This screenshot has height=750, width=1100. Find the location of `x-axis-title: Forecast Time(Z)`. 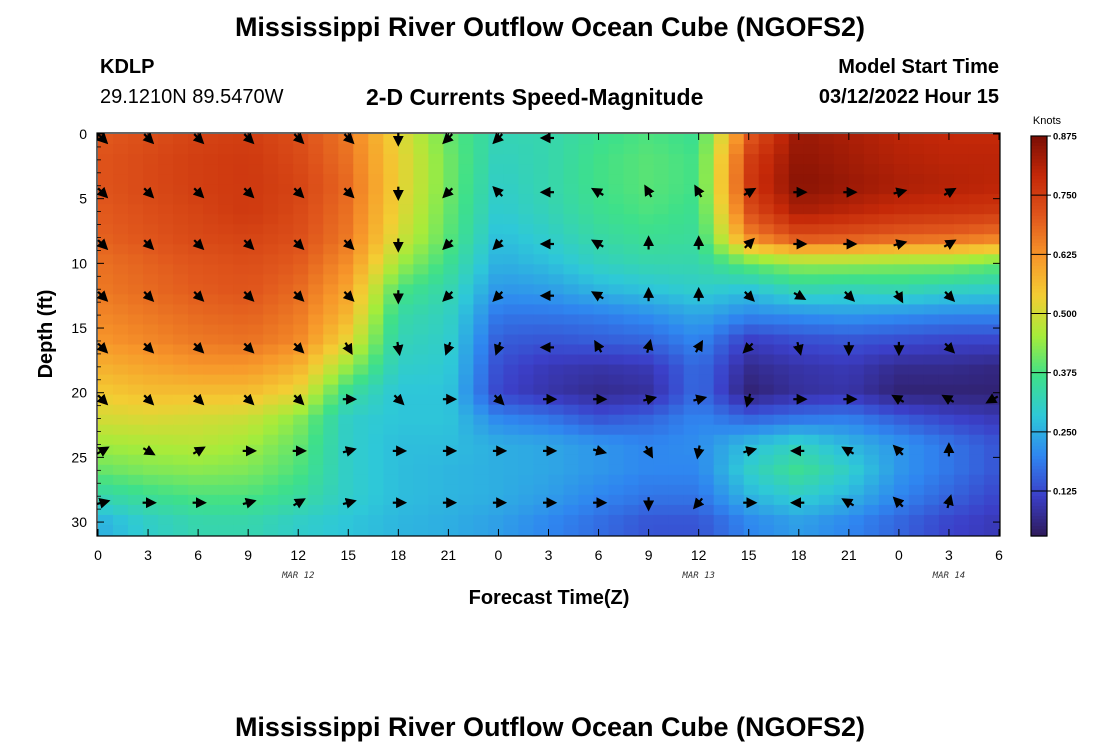

x-axis-title: Forecast Time(Z) is located at coordinates (549, 598).